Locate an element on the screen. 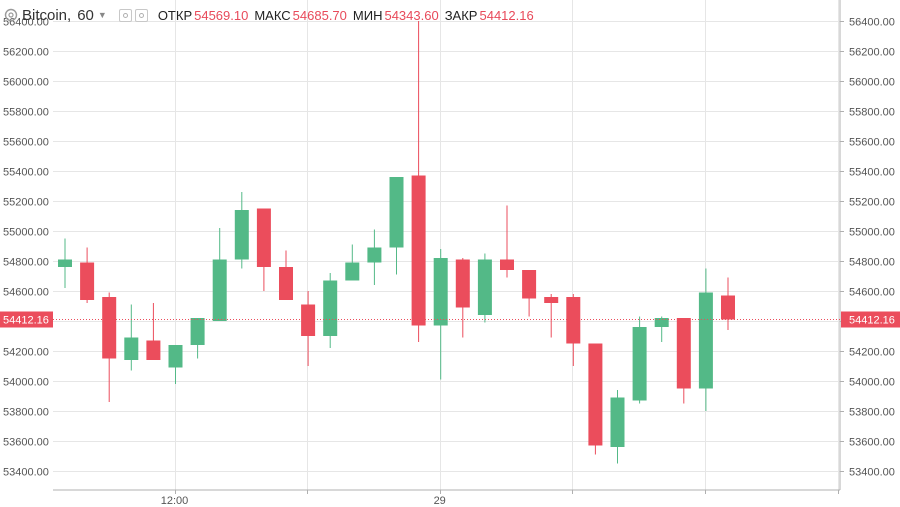  low-value: 54343.60 is located at coordinates (411, 15).